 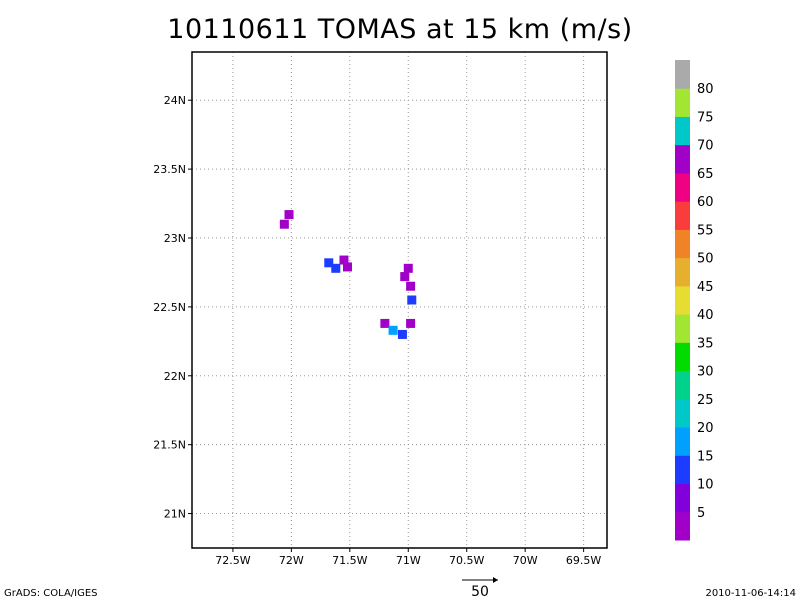 I want to click on y-tick-label: 23.5N, so click(x=169, y=169).